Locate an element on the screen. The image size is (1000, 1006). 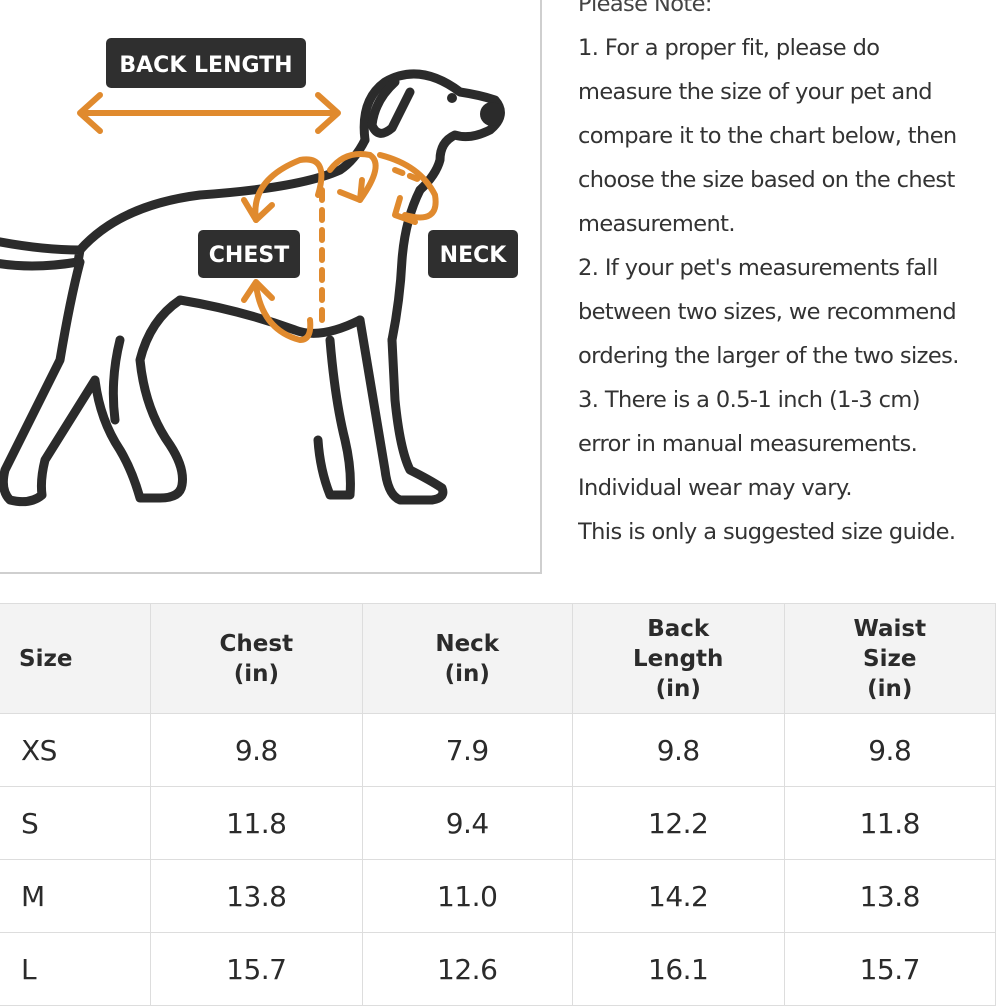
notes-line: measurement. is located at coordinates (657, 224).